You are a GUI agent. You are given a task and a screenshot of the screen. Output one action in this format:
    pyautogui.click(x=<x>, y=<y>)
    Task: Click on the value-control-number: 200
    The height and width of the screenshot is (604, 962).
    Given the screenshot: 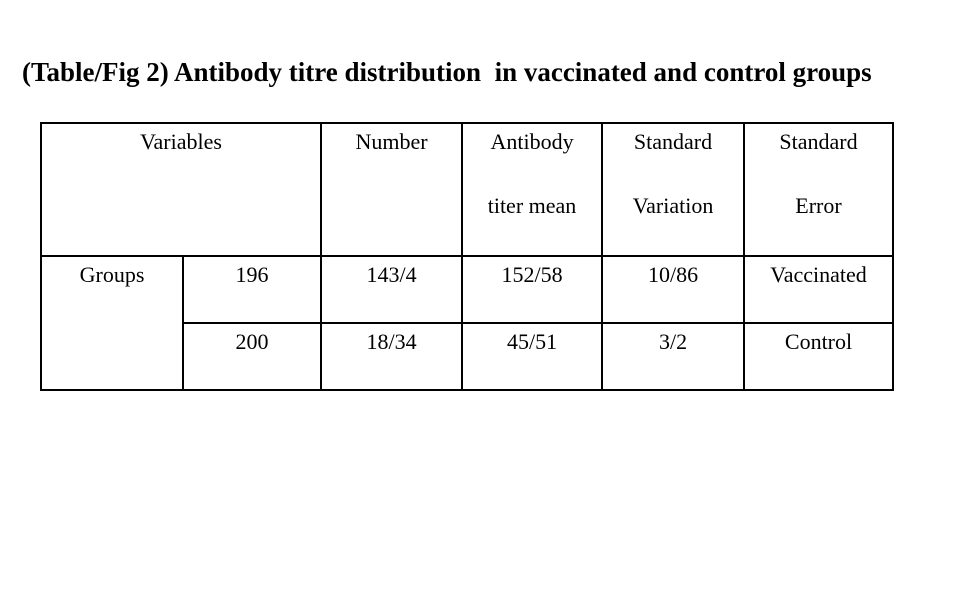 What is the action you would take?
    pyautogui.click(x=252, y=341)
    